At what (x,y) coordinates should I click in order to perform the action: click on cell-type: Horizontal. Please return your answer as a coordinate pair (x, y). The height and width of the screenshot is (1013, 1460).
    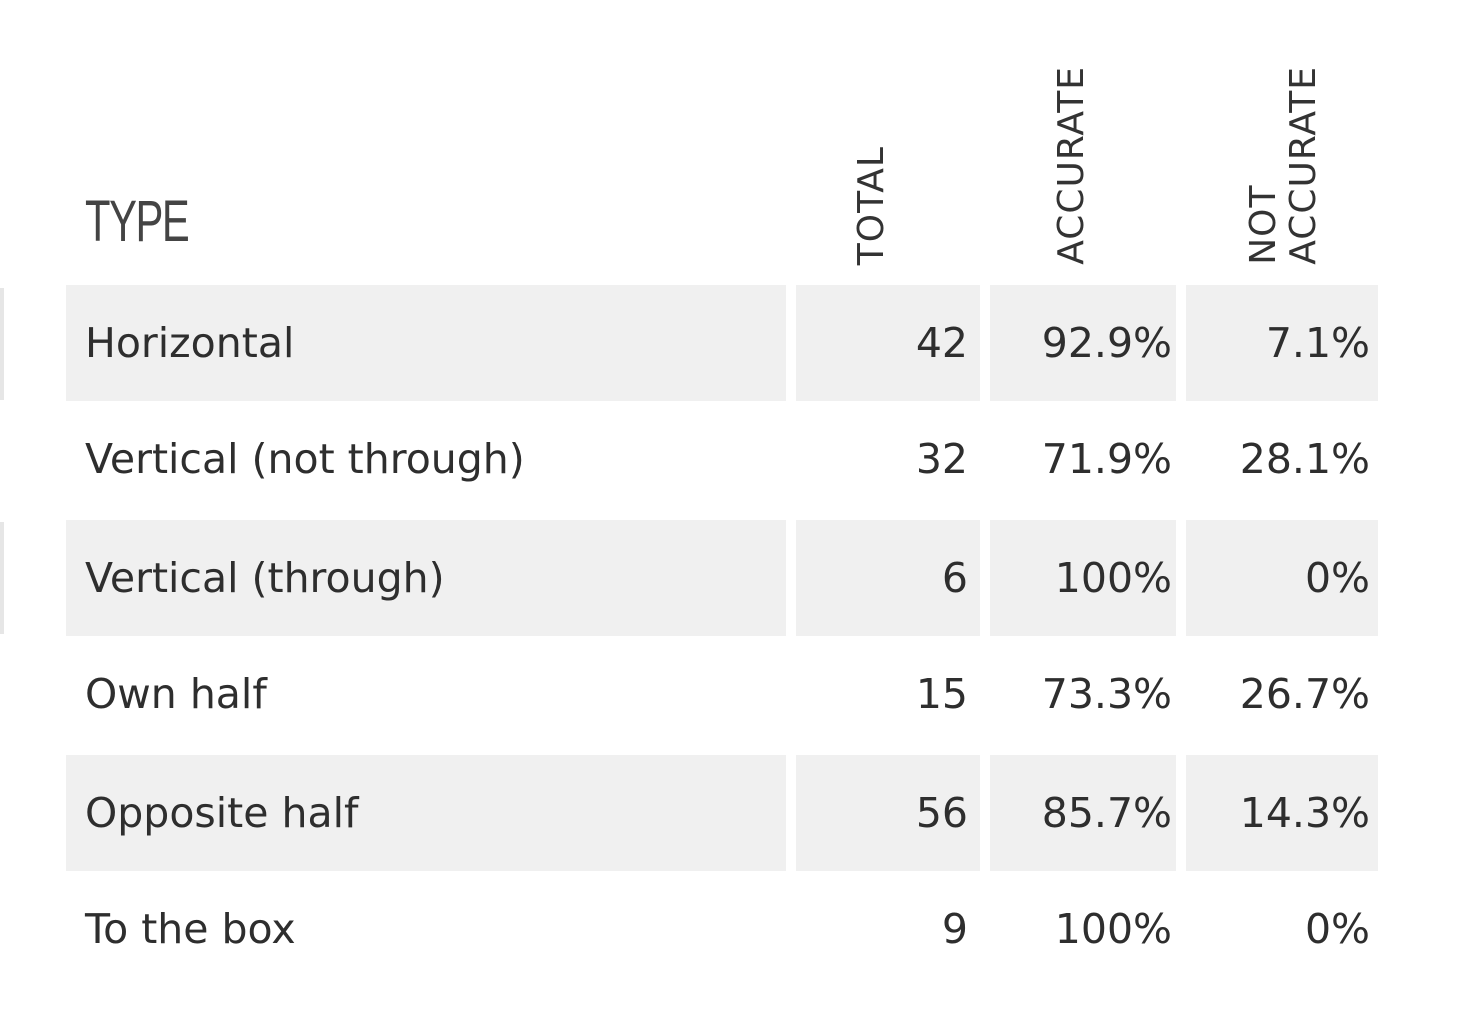
    Looking at the image, I should click on (426, 343).